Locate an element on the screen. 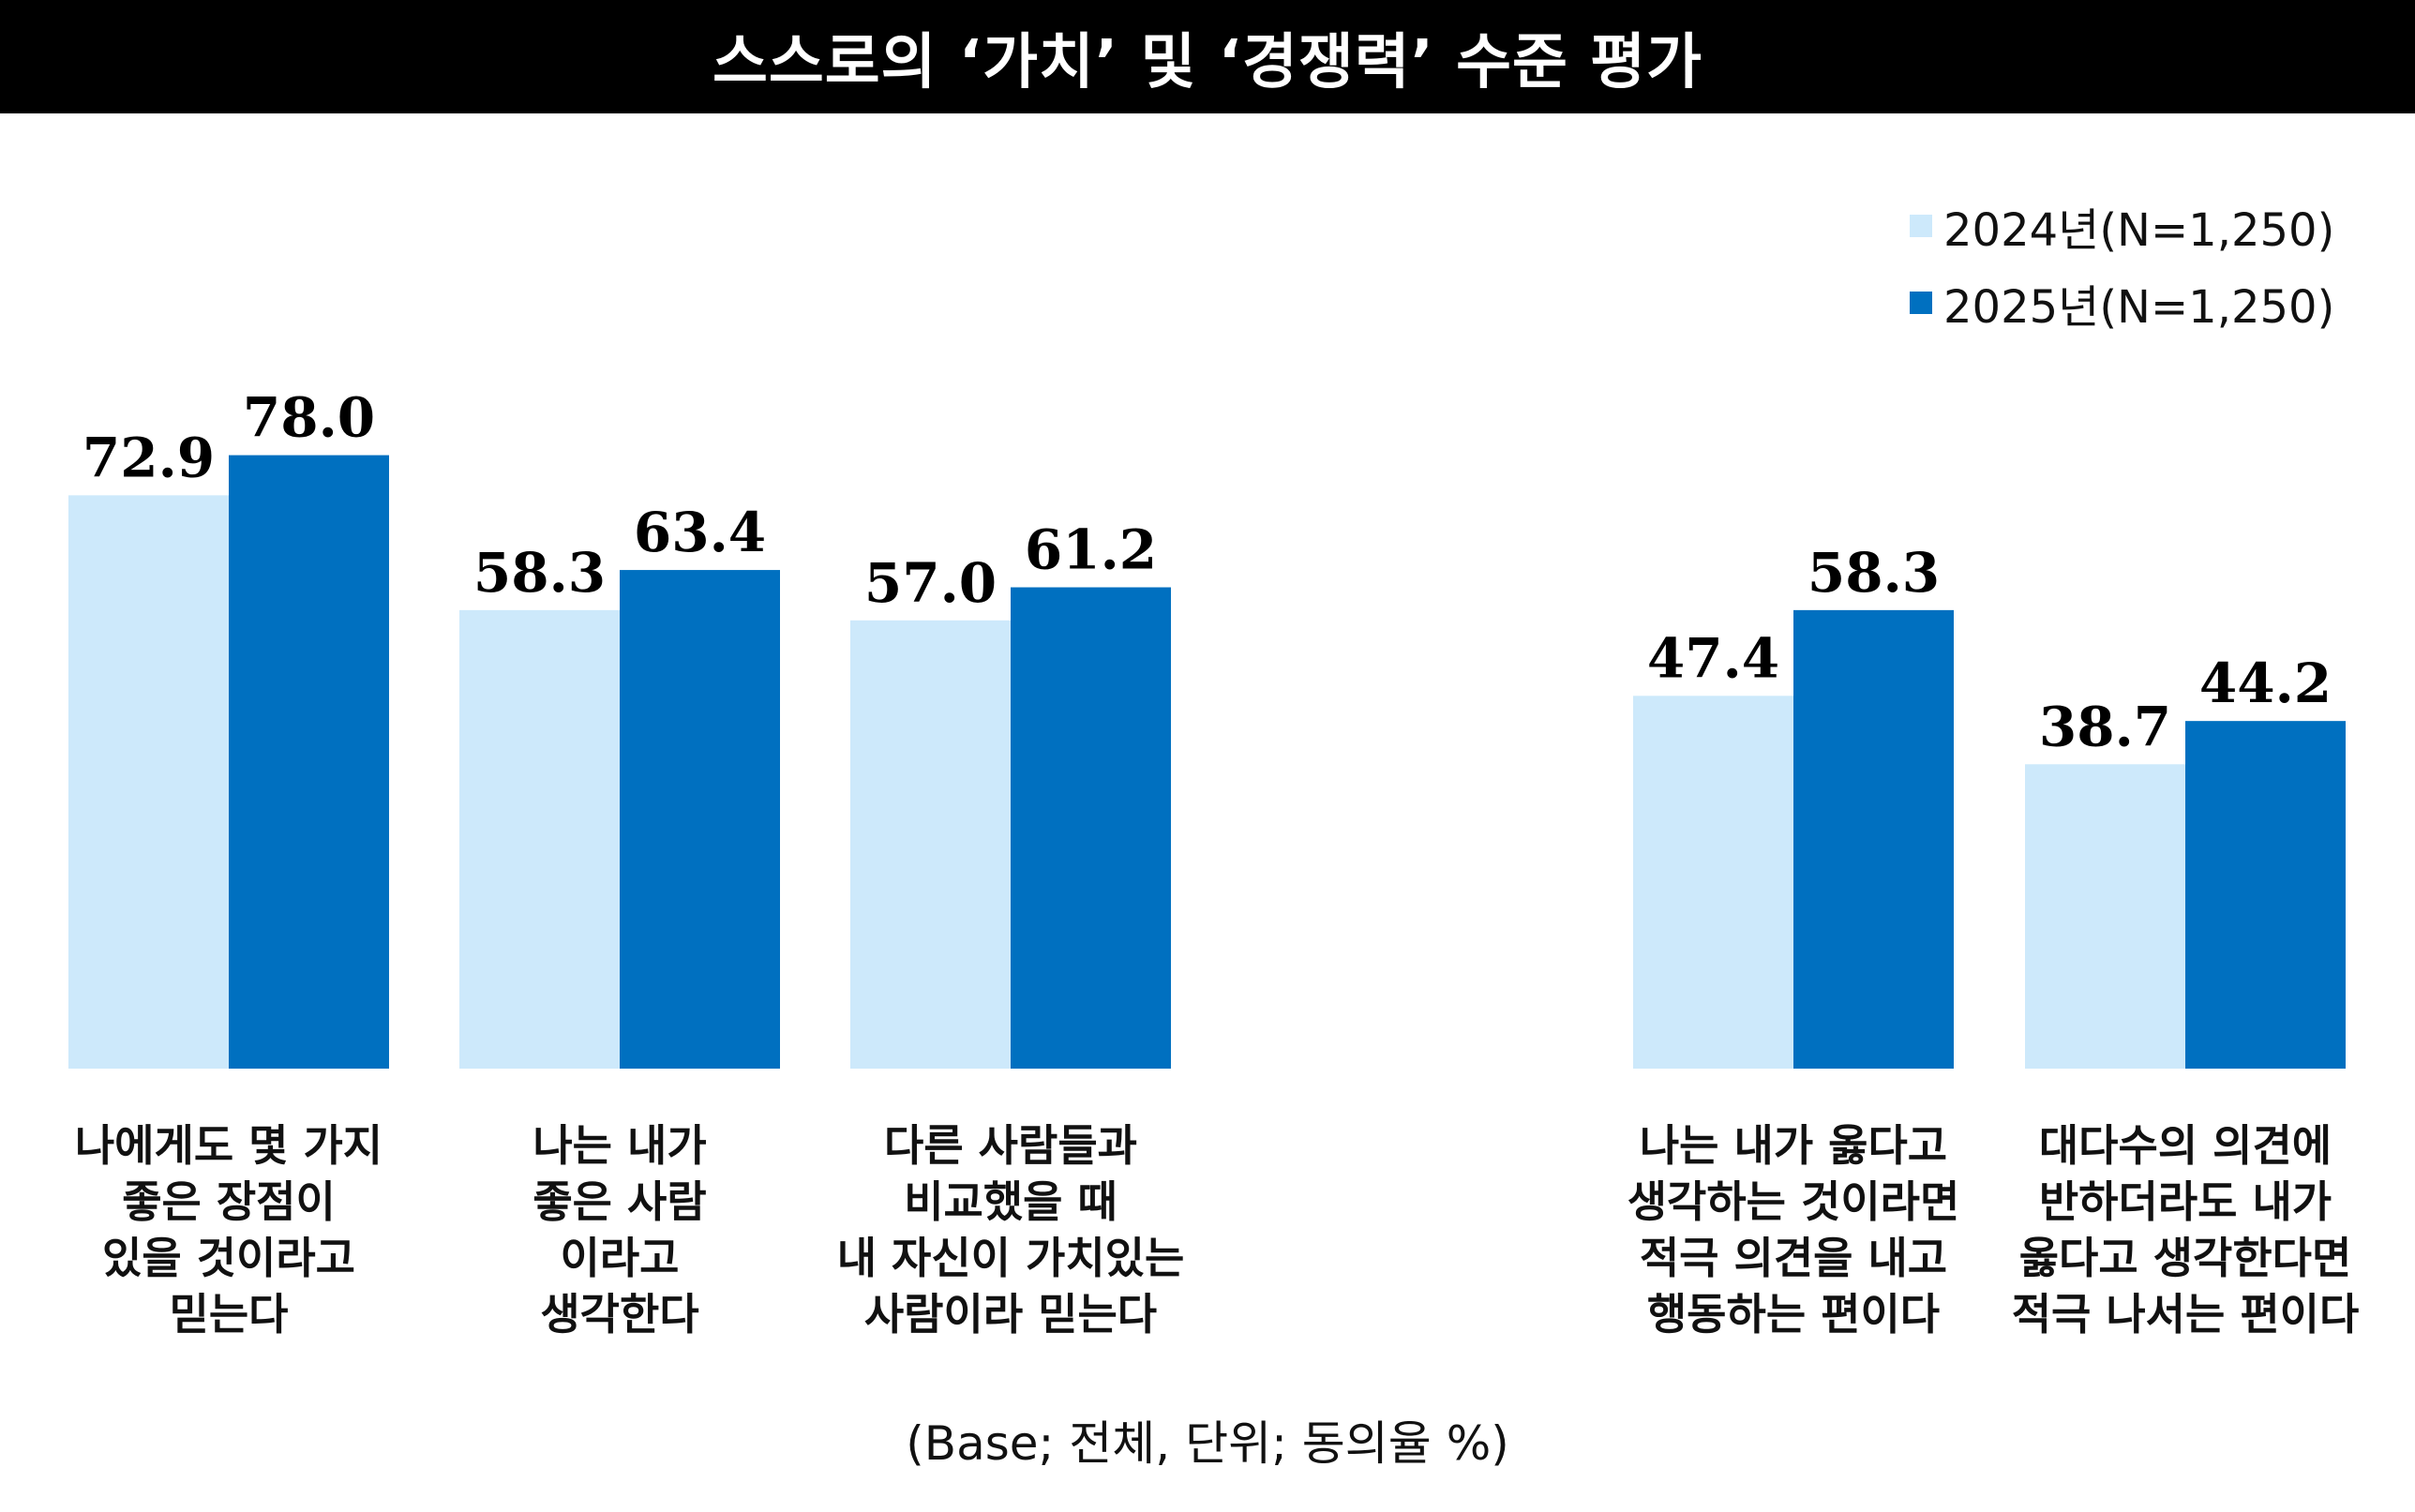 This screenshot has height=1512, width=2415. data-label-2024-0: 72.9 is located at coordinates (148, 458).